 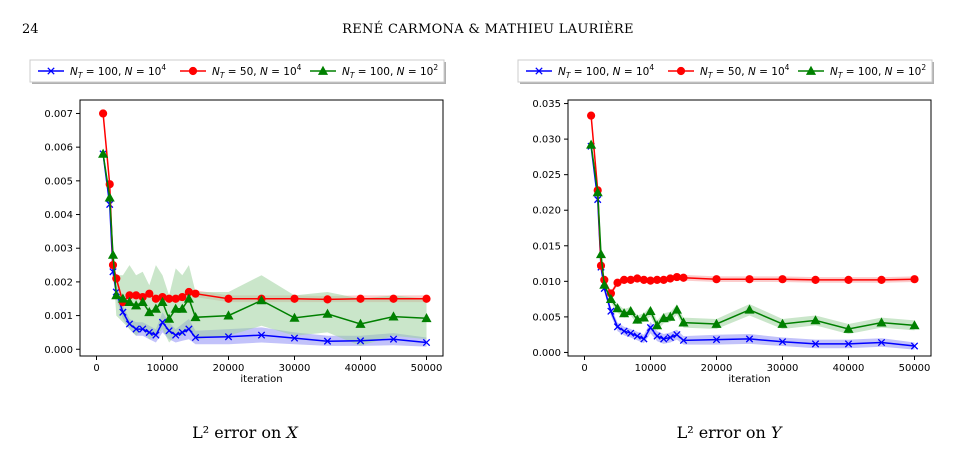 What do you see at coordinates (546, 282) in the screenshot?
I see `chart2-ytick-label: 0.010` at bounding box center [546, 282].